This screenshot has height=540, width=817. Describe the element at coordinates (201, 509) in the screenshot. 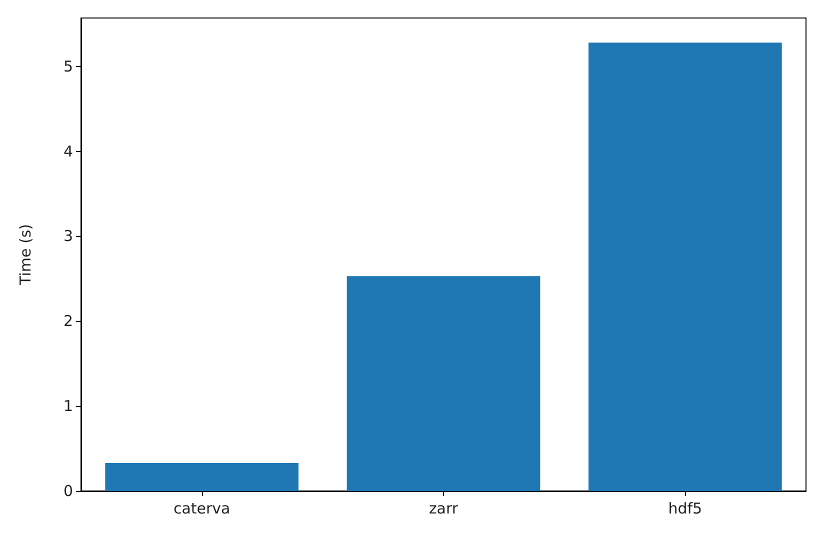

I see `x-tick-label: caterva` at that location.